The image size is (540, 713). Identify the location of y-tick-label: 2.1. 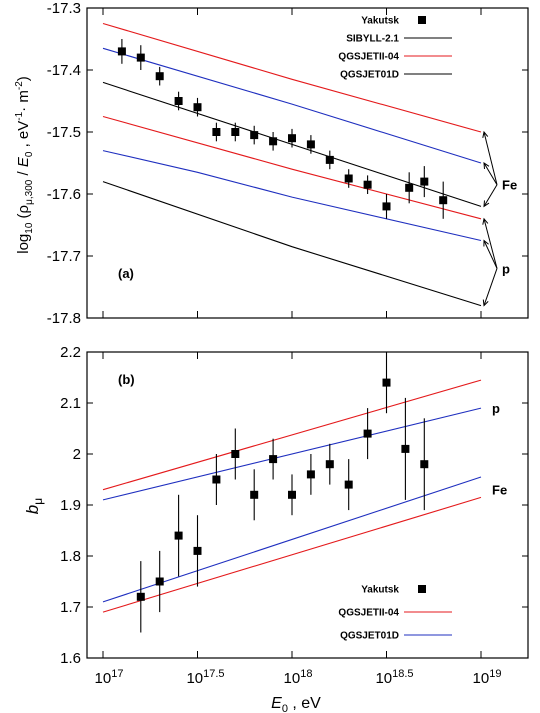
(70, 403).